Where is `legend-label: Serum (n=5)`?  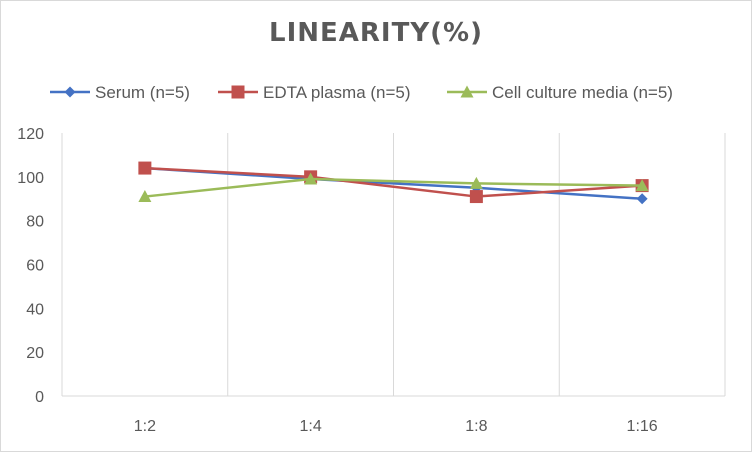 legend-label: Serum (n=5) is located at coordinates (142, 92).